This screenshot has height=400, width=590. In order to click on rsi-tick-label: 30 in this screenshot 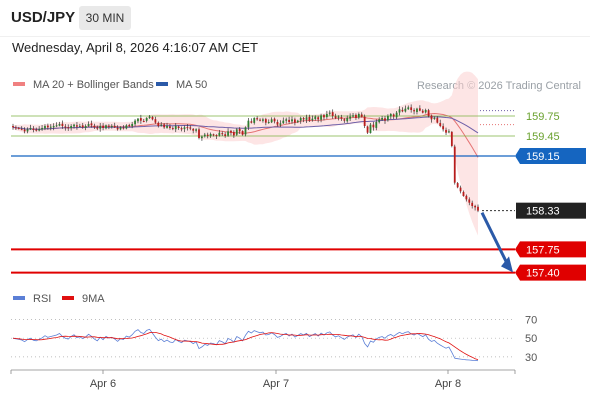, I will do `click(531, 358)`.